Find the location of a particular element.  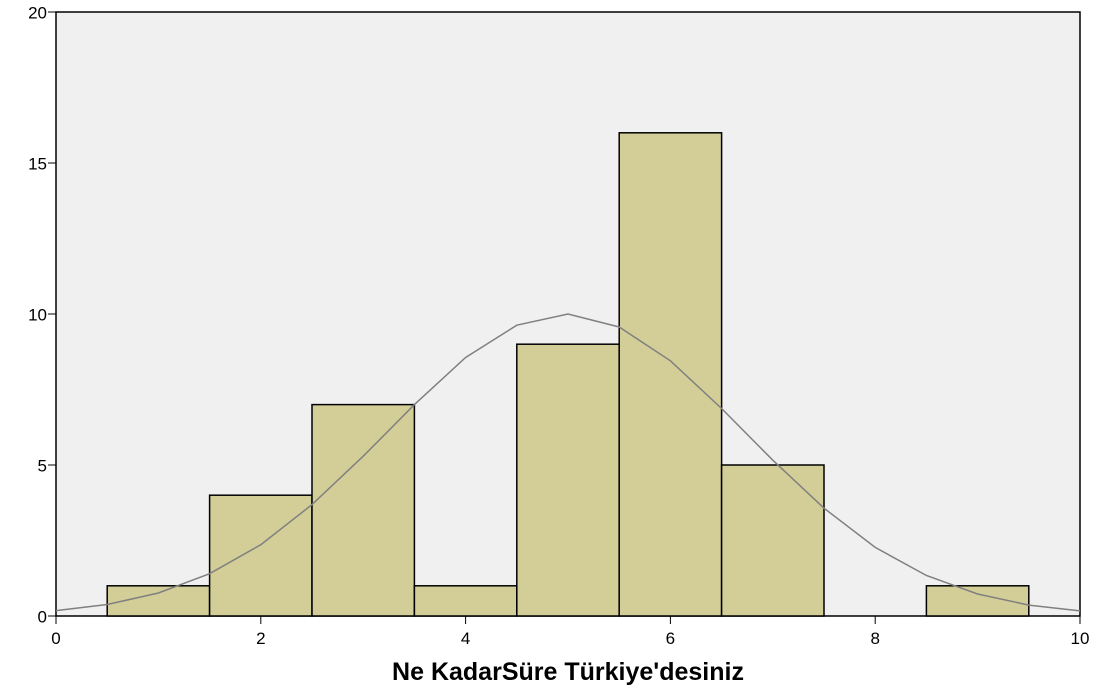

x-tick-label: 6 is located at coordinates (670, 638).